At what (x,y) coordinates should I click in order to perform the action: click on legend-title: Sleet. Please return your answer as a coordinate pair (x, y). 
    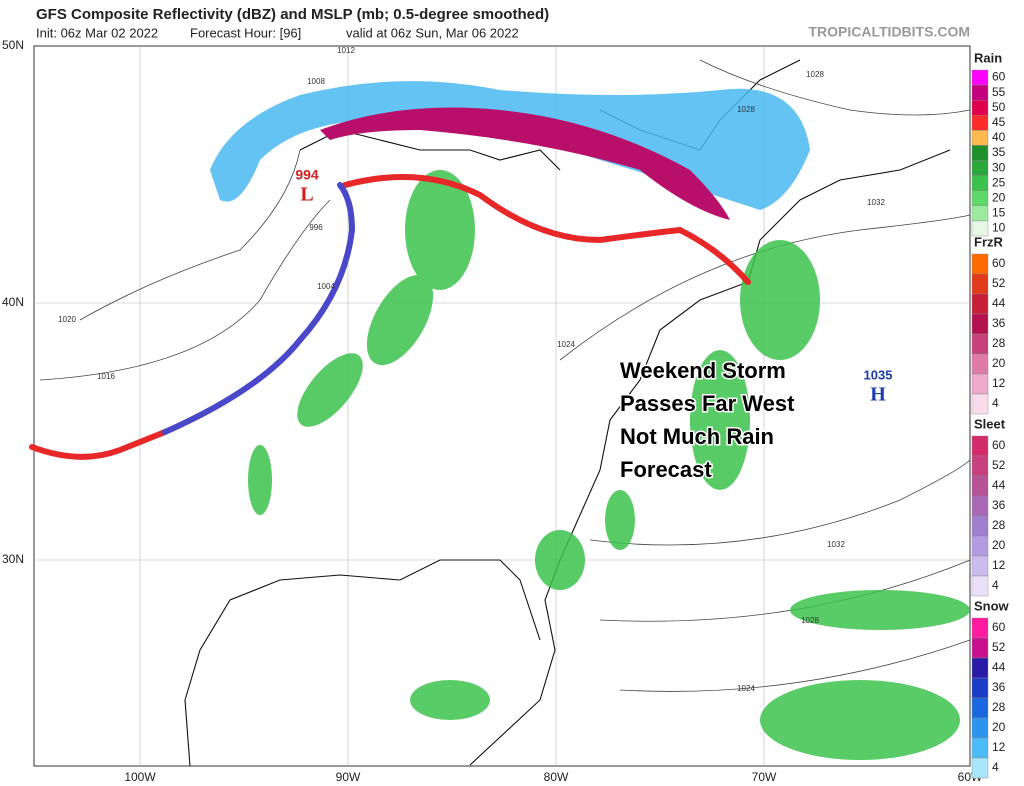
    Looking at the image, I should click on (990, 423).